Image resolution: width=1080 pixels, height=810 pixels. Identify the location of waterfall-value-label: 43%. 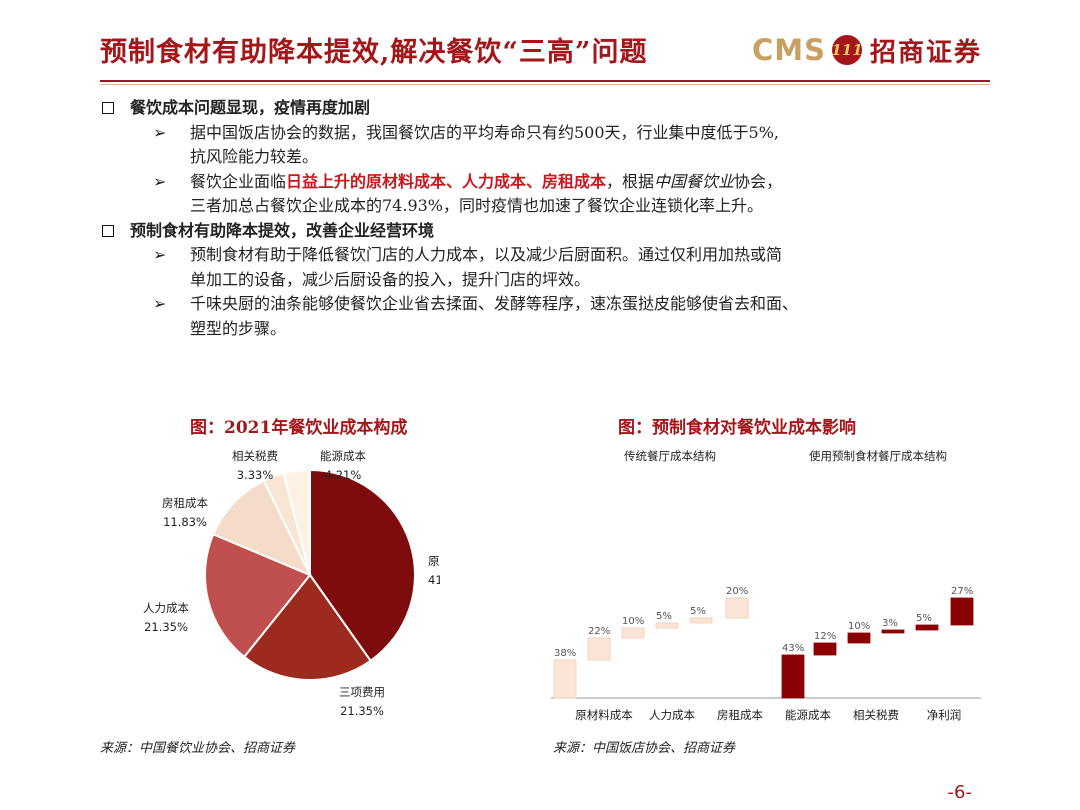
(793, 648).